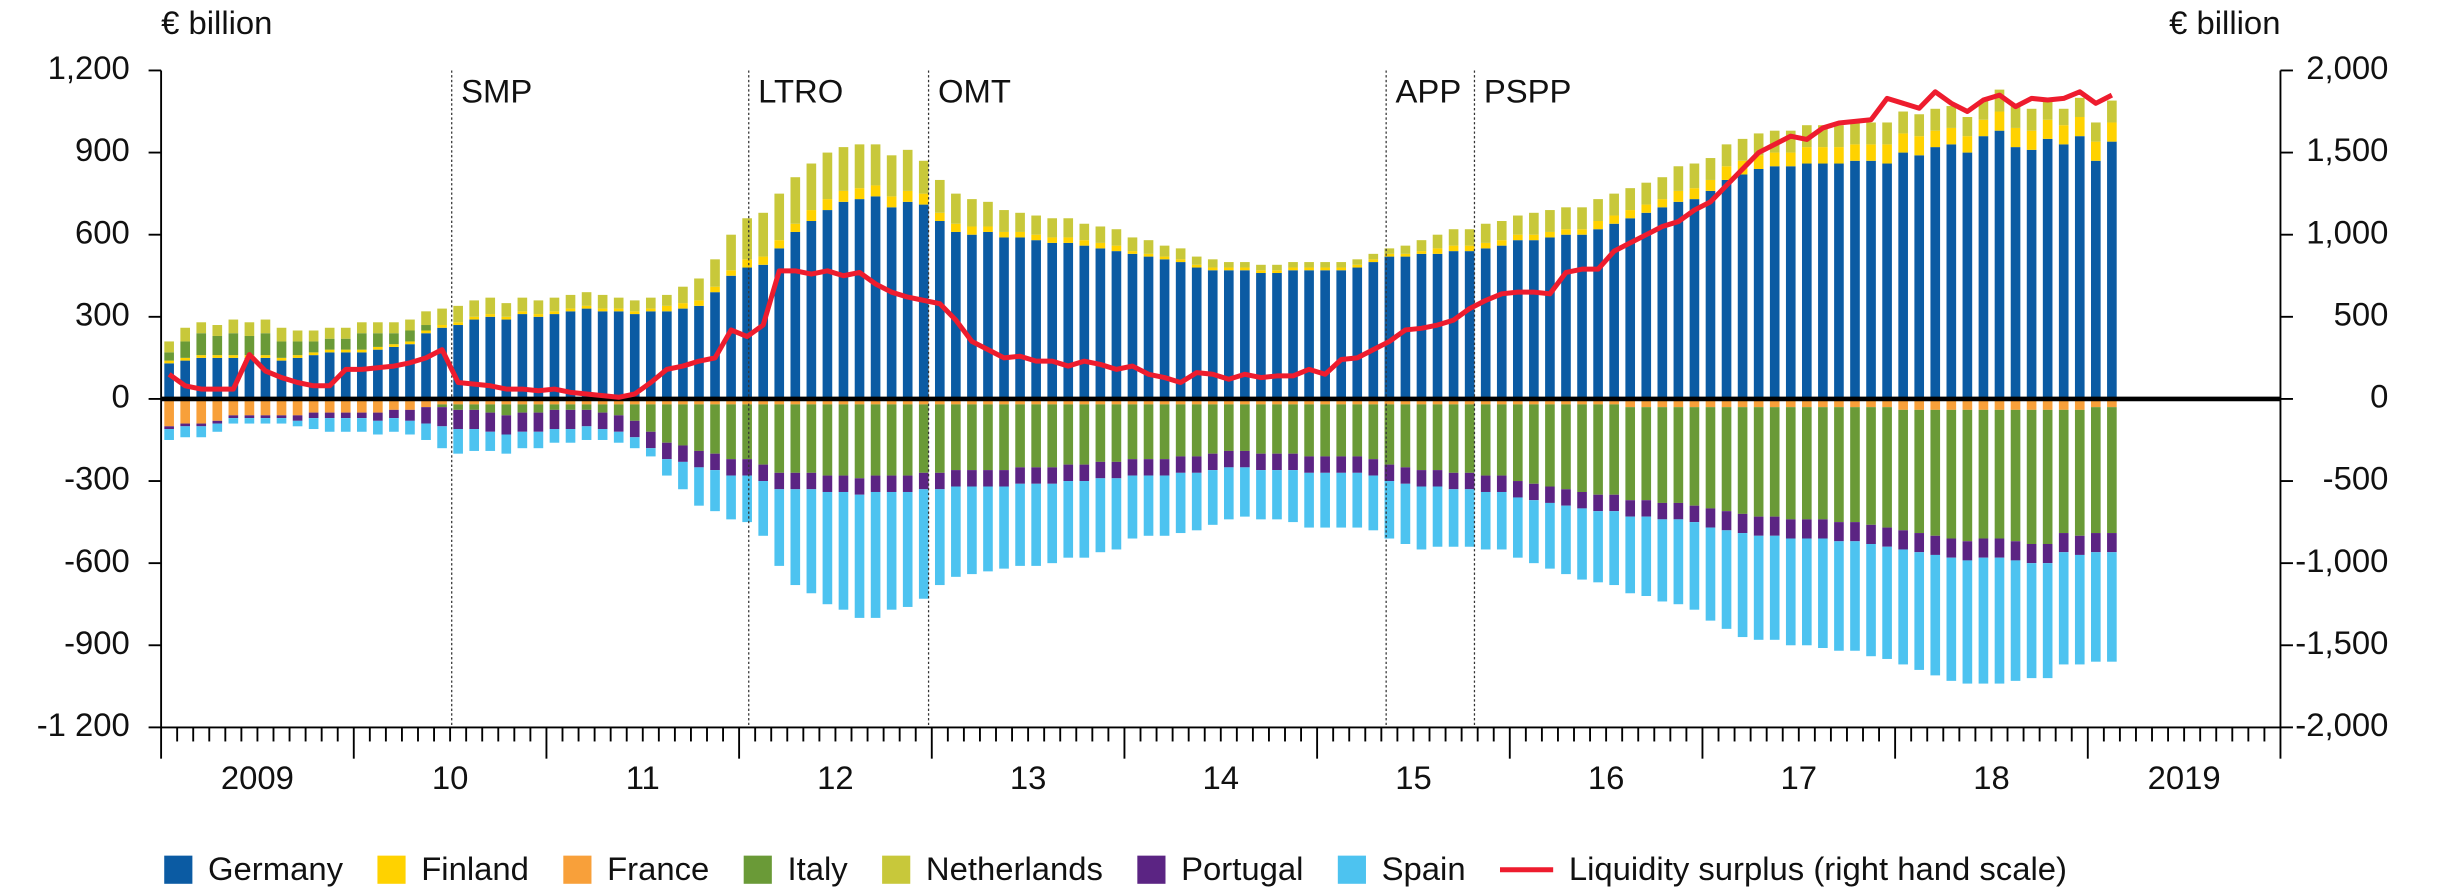  I want to click on y-tick-label: -900, so click(97, 642).